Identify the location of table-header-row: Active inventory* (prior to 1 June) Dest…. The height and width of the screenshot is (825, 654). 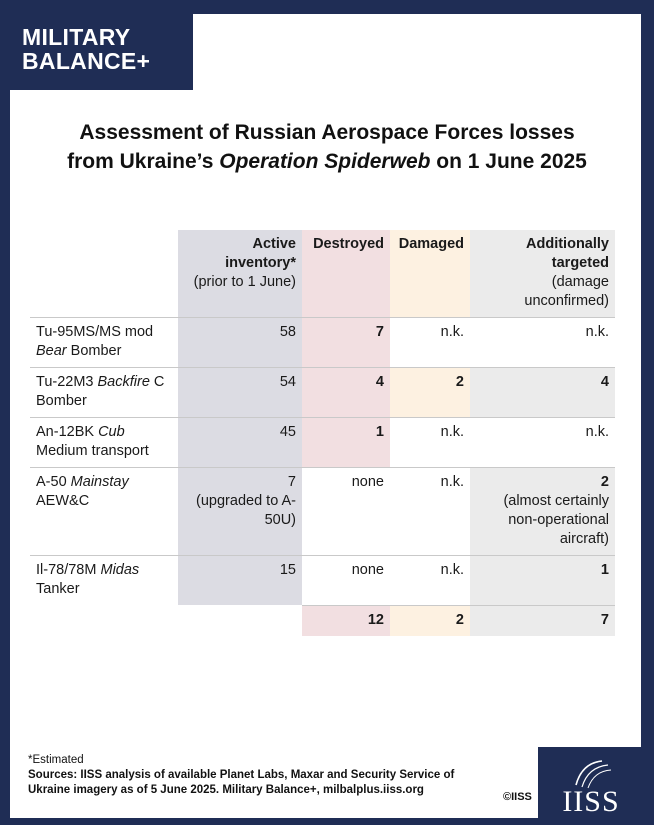
(322, 274).